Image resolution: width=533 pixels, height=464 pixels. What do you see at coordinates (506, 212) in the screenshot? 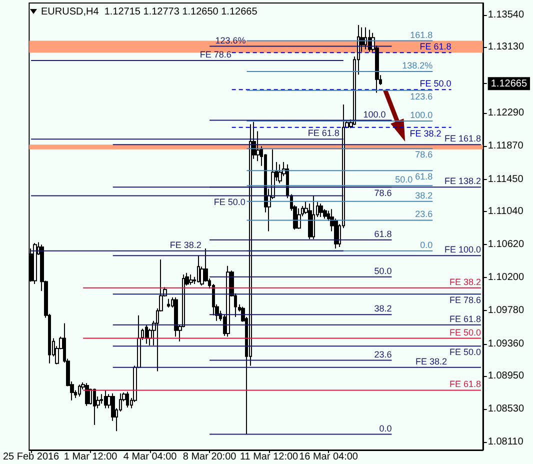
I see `y-tick-label: 1.11040` at bounding box center [506, 212].